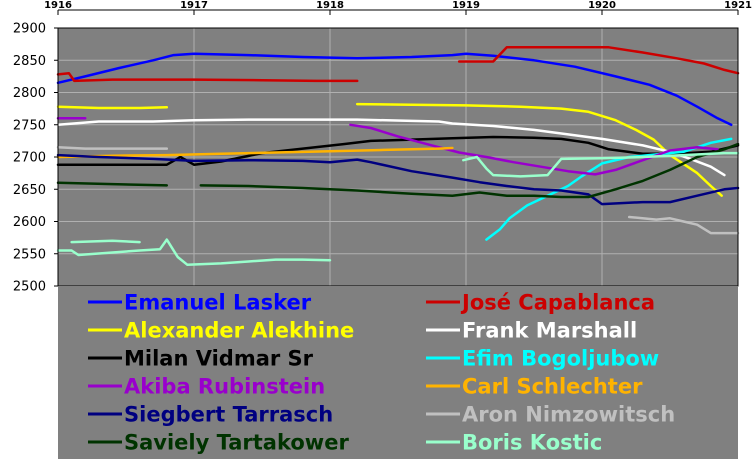 The height and width of the screenshot is (468, 756). What do you see at coordinates (224, 387) in the screenshot?
I see `legend-label-6: Akiba Rubinstein` at bounding box center [224, 387].